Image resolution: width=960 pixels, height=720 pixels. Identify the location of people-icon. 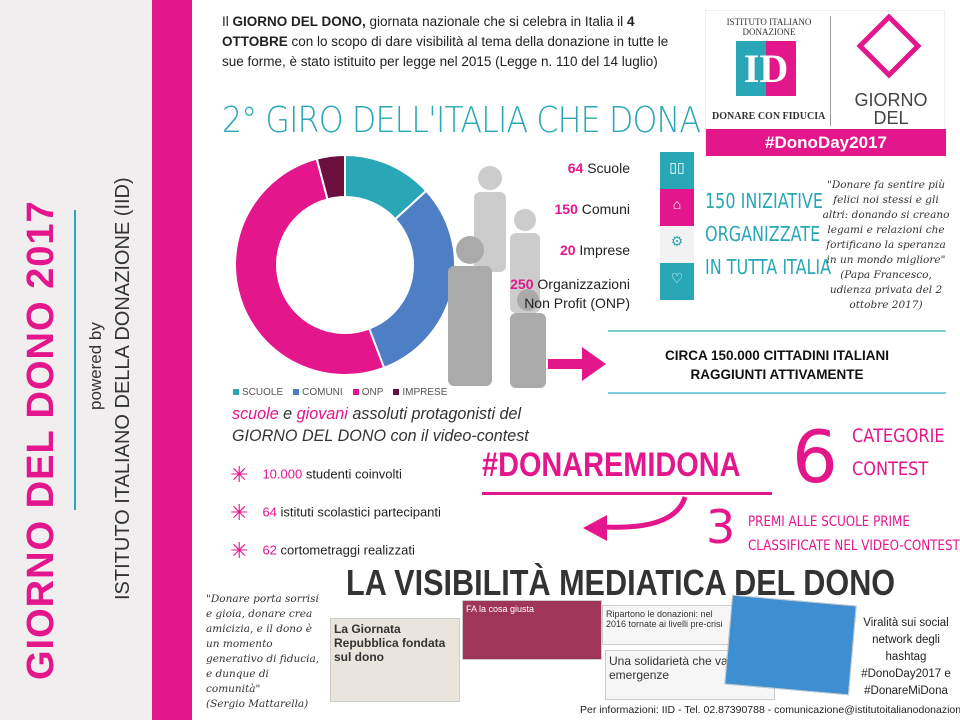
(497, 277).